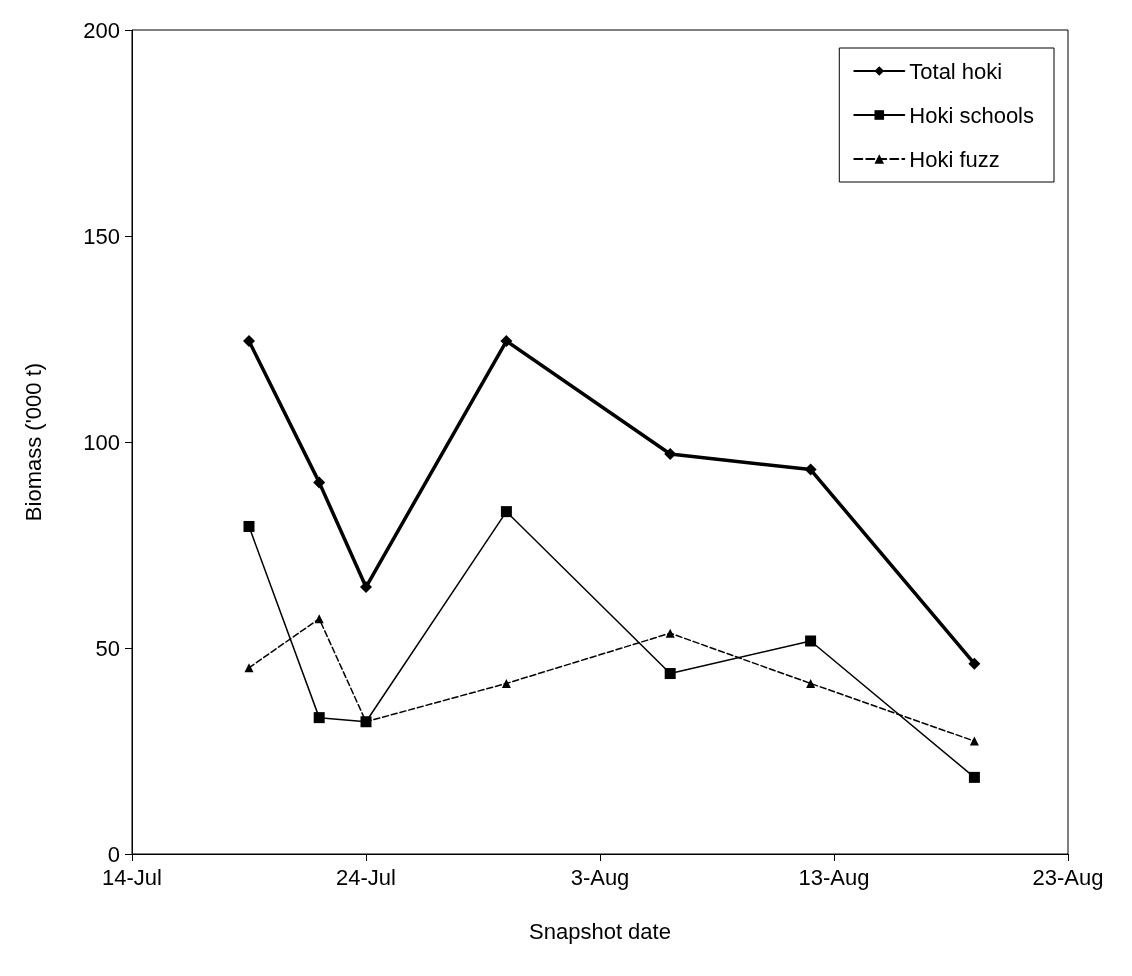 The height and width of the screenshot is (976, 1132). I want to click on y-tick-label: 150, so click(101, 236).